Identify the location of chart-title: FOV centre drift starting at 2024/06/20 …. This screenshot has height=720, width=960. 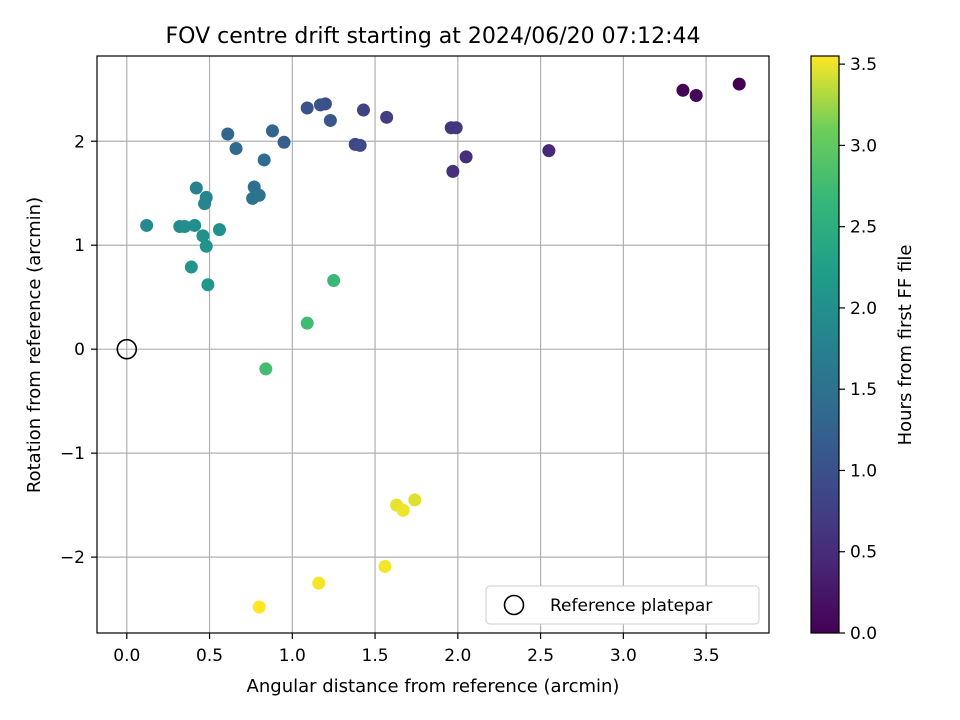
(433, 36).